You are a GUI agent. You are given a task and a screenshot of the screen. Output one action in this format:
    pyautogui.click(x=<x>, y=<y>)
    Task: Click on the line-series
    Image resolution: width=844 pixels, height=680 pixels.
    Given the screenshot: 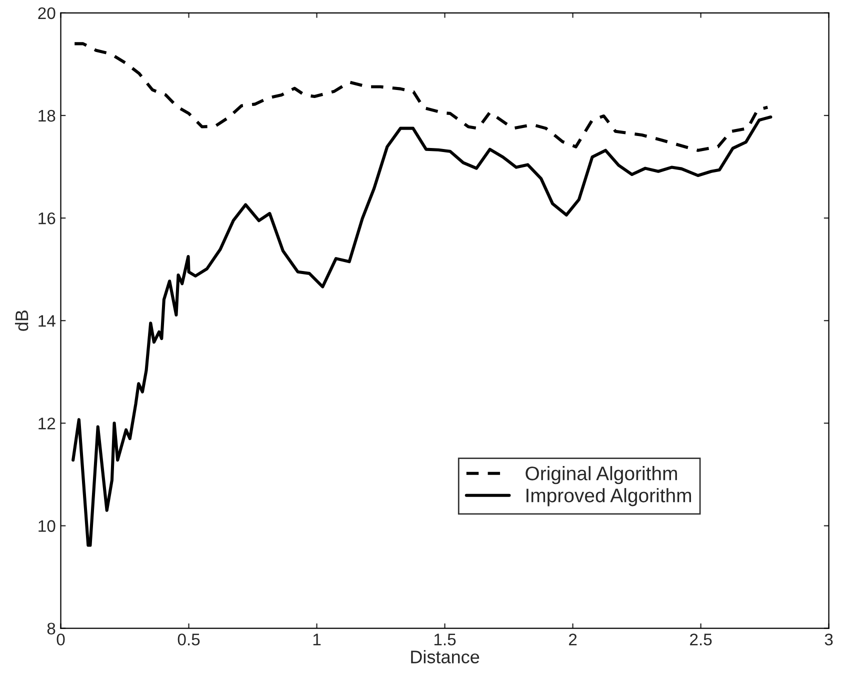 What is the action you would take?
    pyautogui.click(x=421, y=97)
    